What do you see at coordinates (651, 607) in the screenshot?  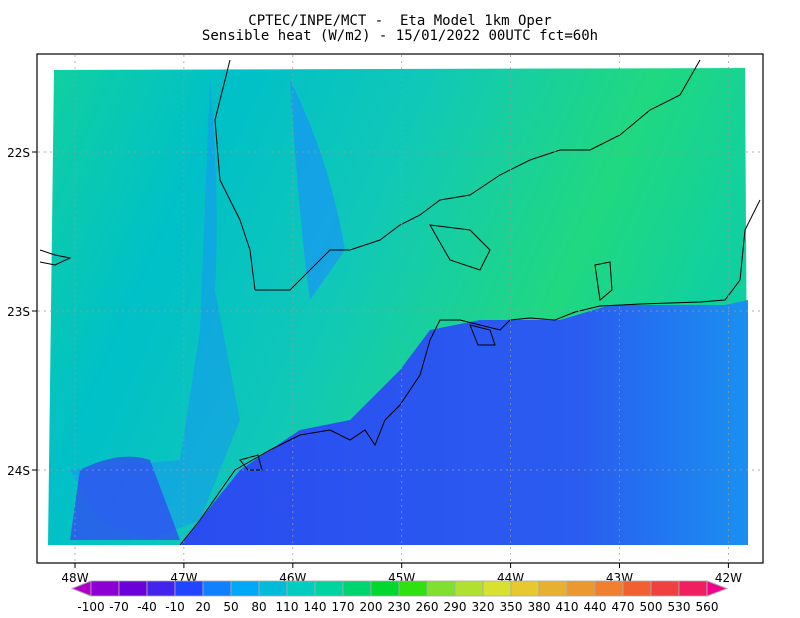 I see `colorbar-label: 500` at bounding box center [651, 607].